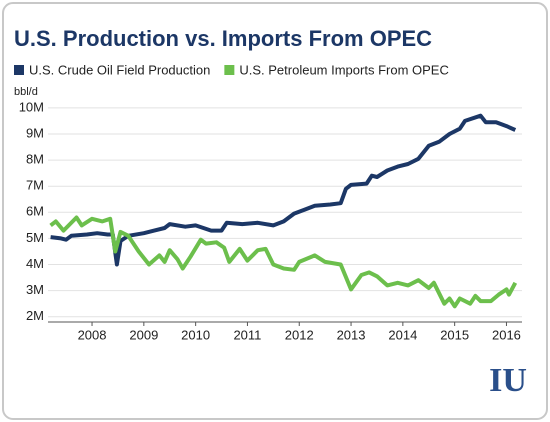 The image size is (550, 422). Describe the element at coordinates (35, 132) in the screenshot. I see `y-tick-label: 9M` at that location.